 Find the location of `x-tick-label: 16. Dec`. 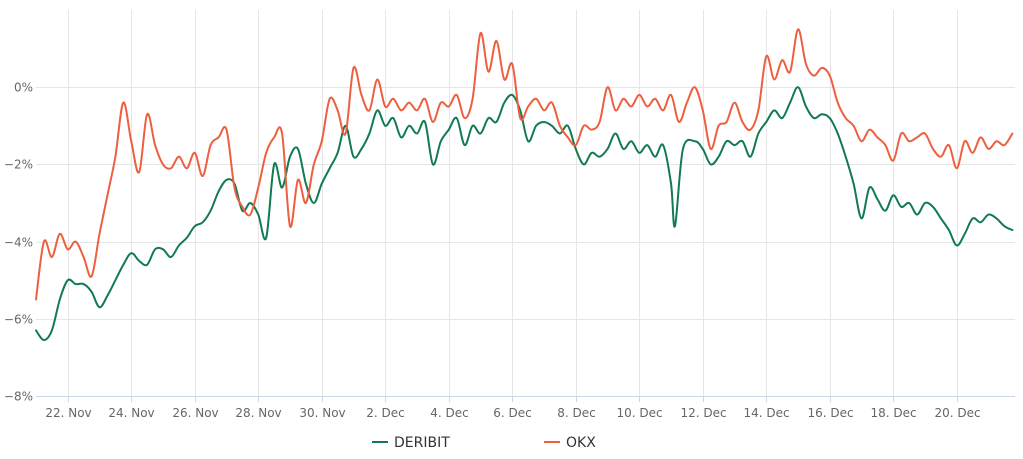

x-tick-label: 16. Dec is located at coordinates (830, 413).